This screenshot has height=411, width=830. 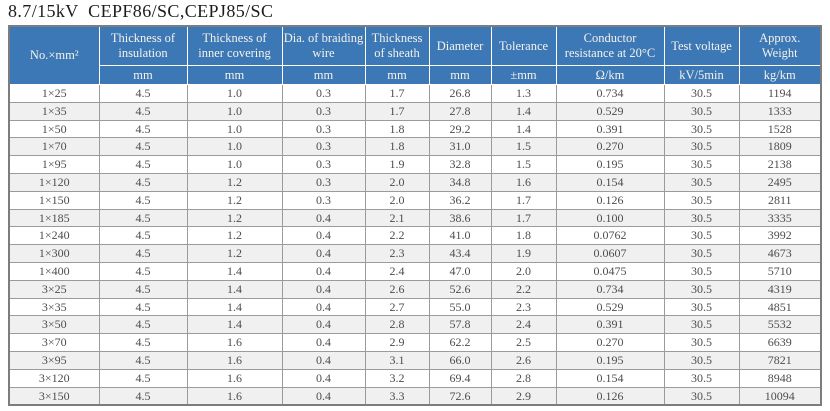 What do you see at coordinates (397, 45) in the screenshot?
I see `column-header: Thickness of sheath` at bounding box center [397, 45].